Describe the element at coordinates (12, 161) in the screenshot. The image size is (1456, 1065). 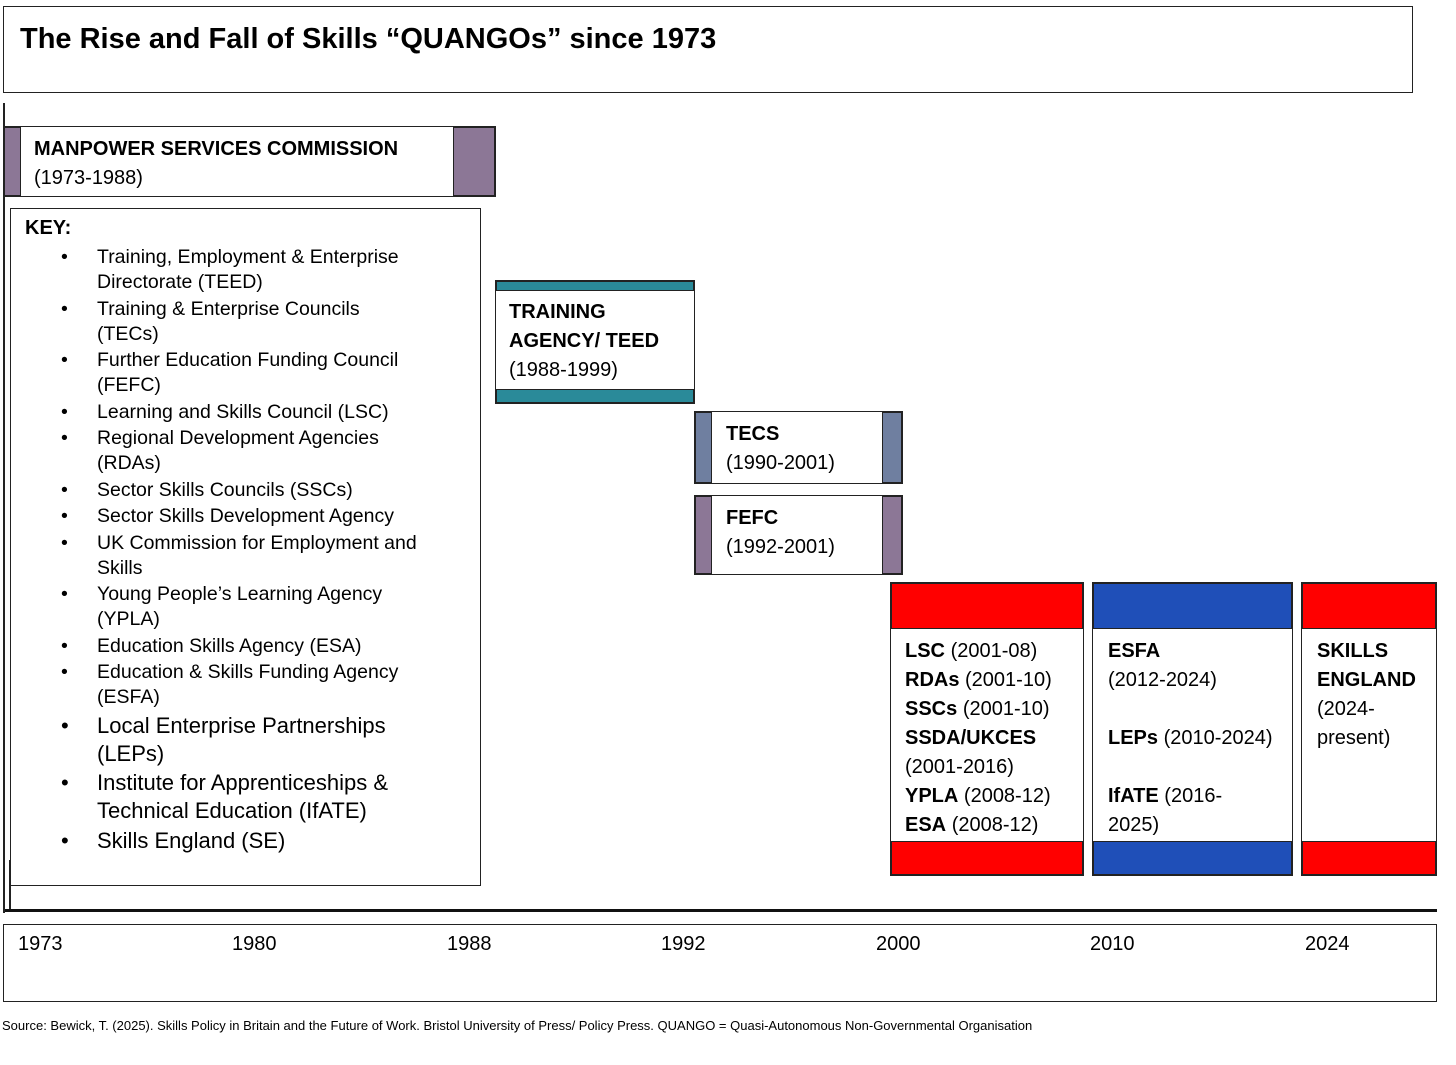
I see `msc-left-accent` at that location.